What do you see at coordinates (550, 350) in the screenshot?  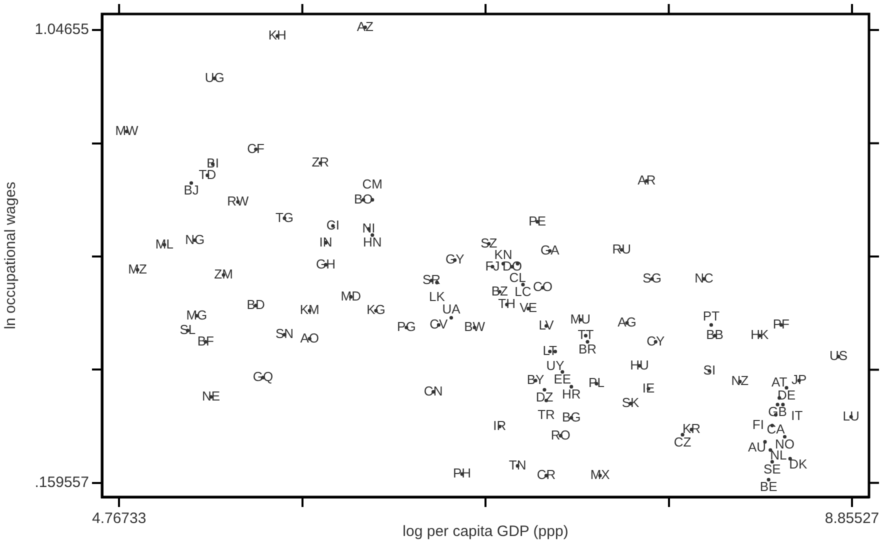 I see `data-label: LT` at bounding box center [550, 350].